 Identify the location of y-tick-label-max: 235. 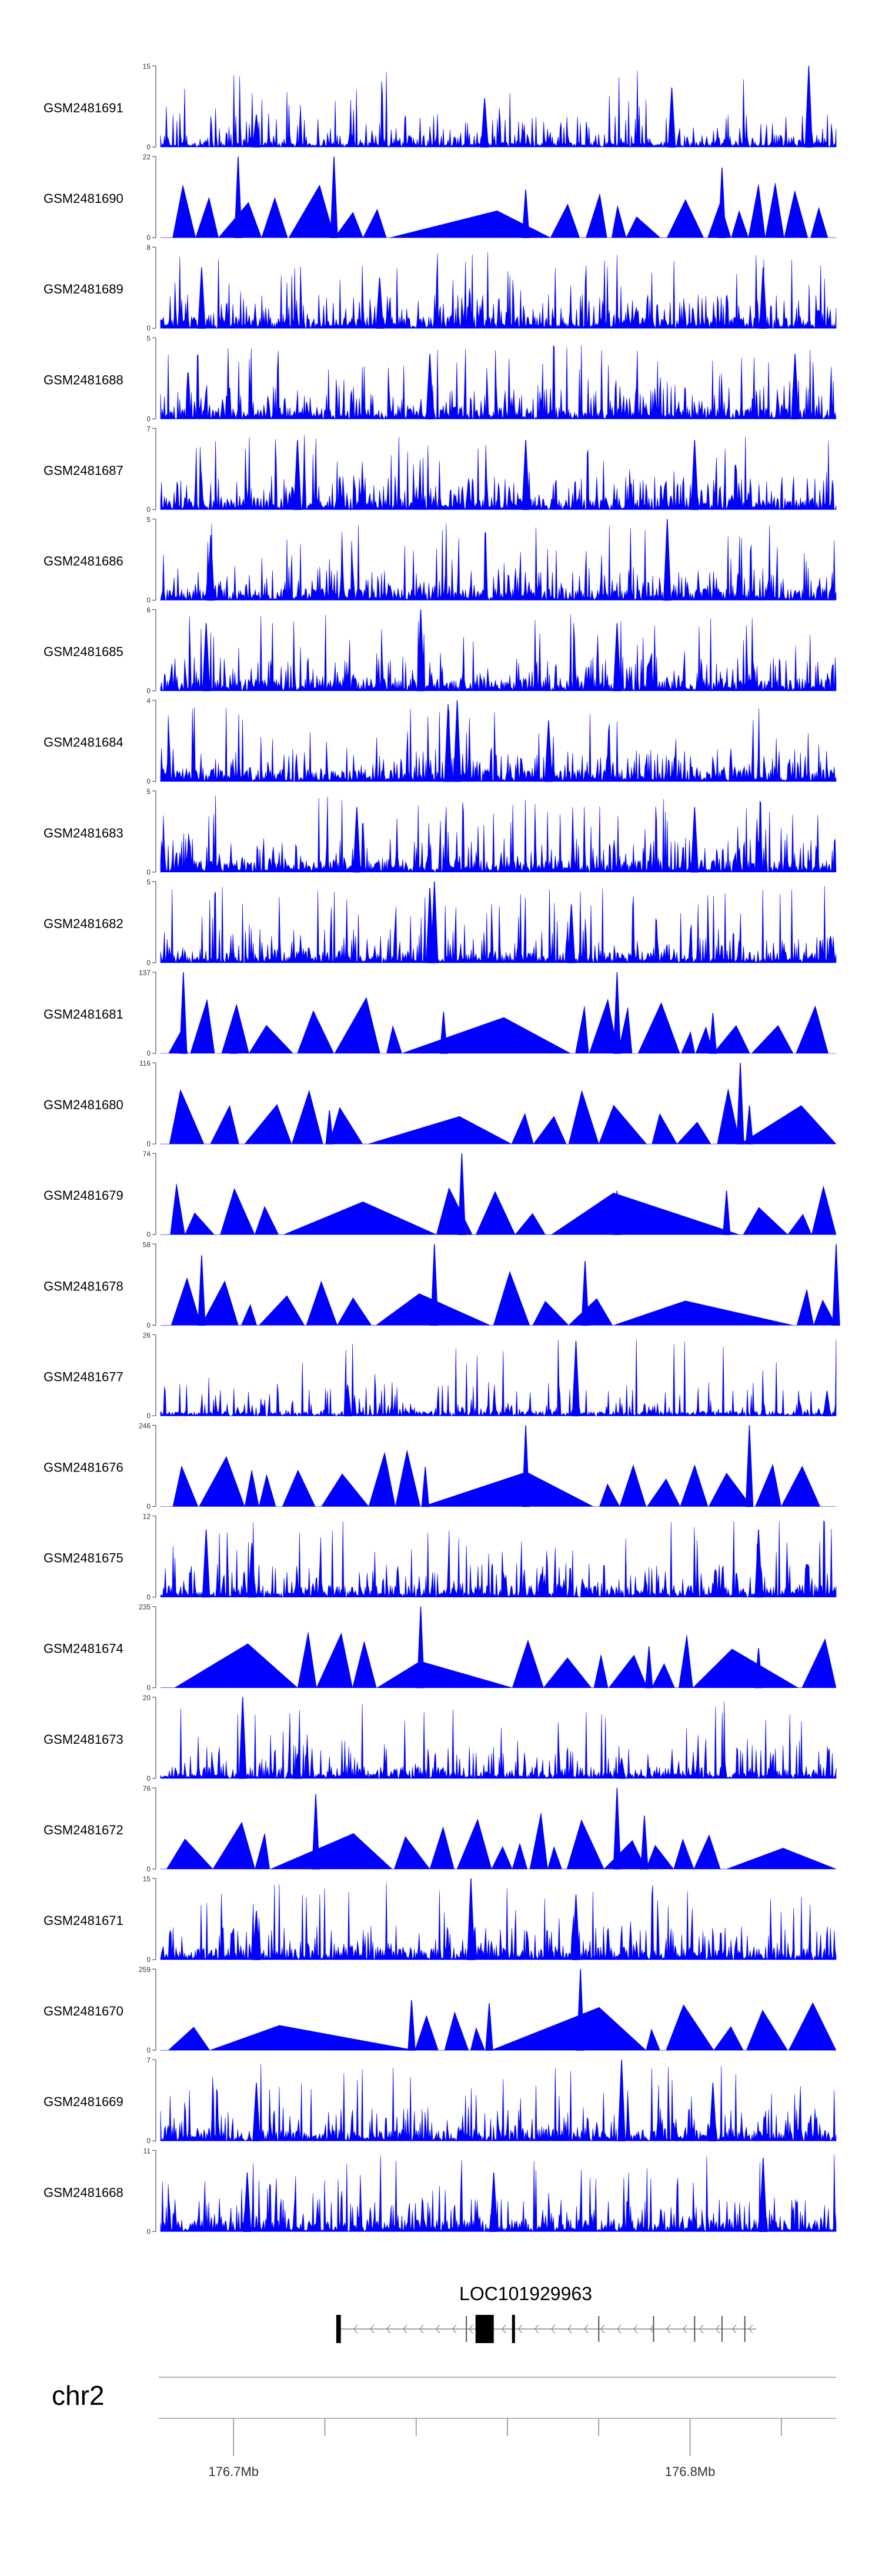
(145, 1607).